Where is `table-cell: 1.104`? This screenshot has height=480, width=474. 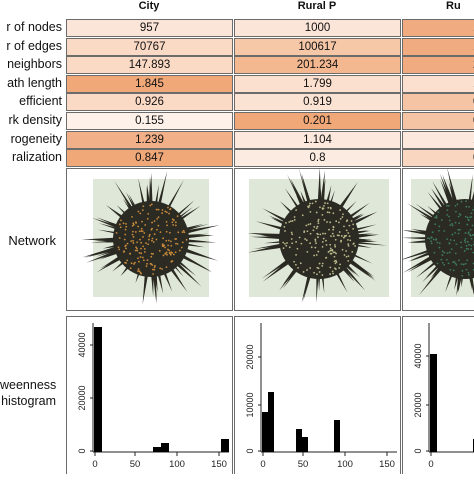 table-cell: 1.104 is located at coordinates (317, 140).